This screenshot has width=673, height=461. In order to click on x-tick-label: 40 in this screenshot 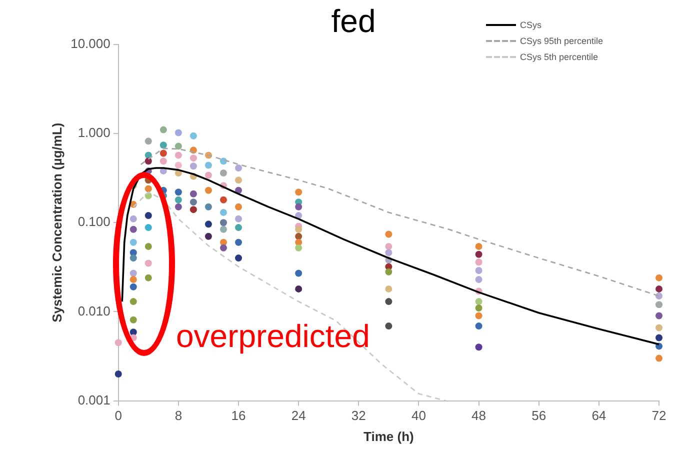, I will do `click(418, 416)`.